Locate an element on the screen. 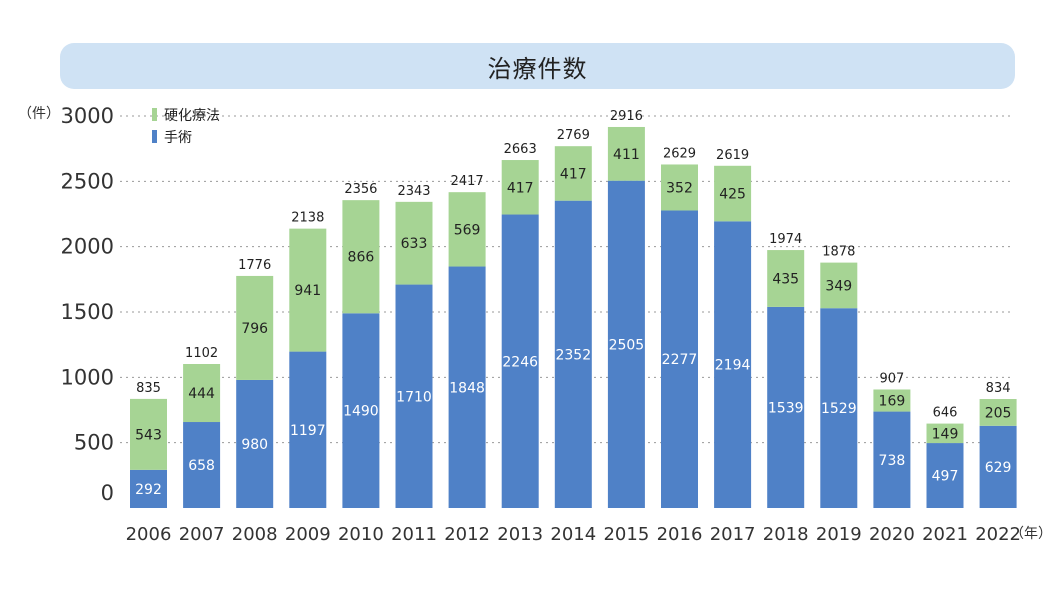  value-label-surgery: 1710 is located at coordinates (414, 397).